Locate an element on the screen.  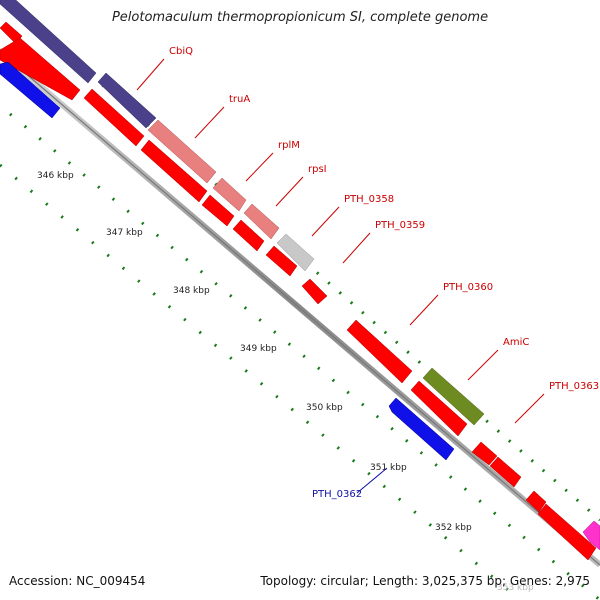
gene-label: PTH_0362 is located at coordinates (337, 494).